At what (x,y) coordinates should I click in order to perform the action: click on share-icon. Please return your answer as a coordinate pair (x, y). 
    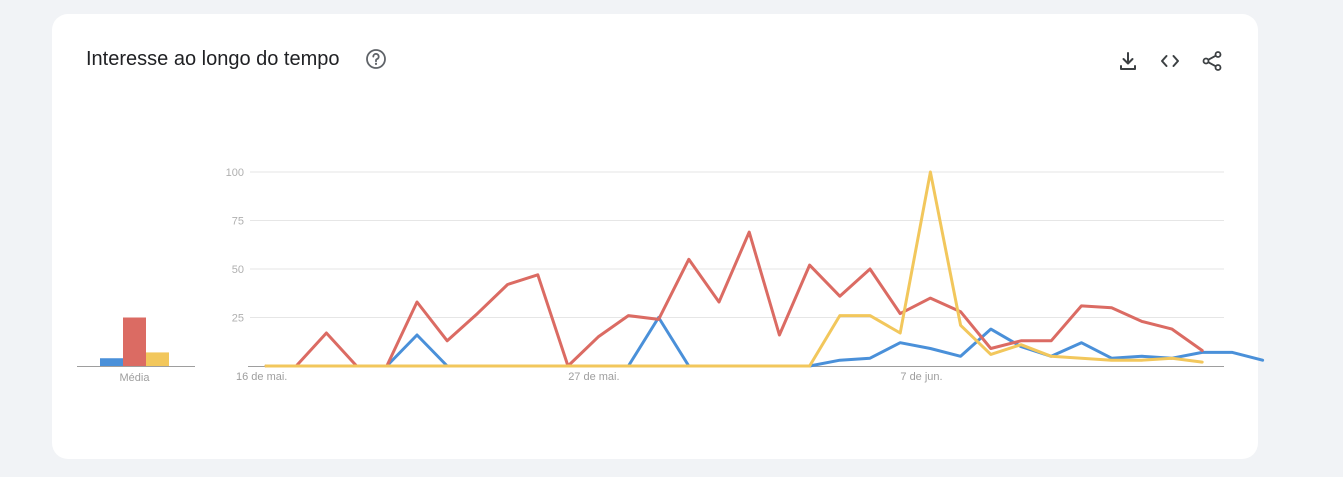
    Looking at the image, I should click on (1212, 61).